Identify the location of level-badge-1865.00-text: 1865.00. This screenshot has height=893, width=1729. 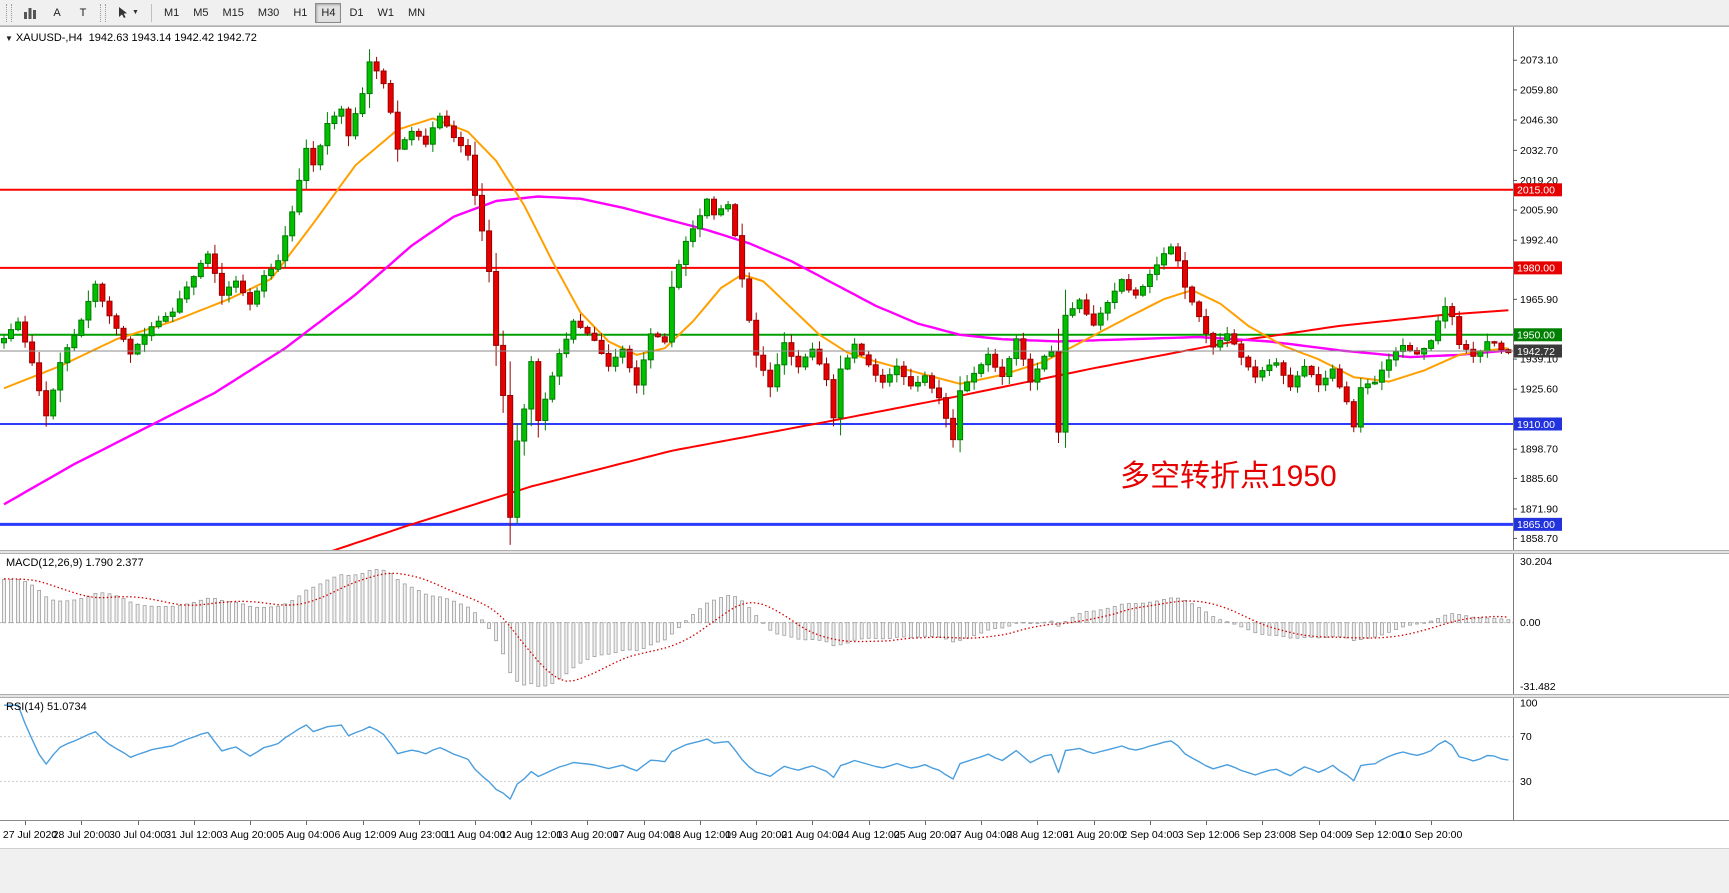
(1536, 525).